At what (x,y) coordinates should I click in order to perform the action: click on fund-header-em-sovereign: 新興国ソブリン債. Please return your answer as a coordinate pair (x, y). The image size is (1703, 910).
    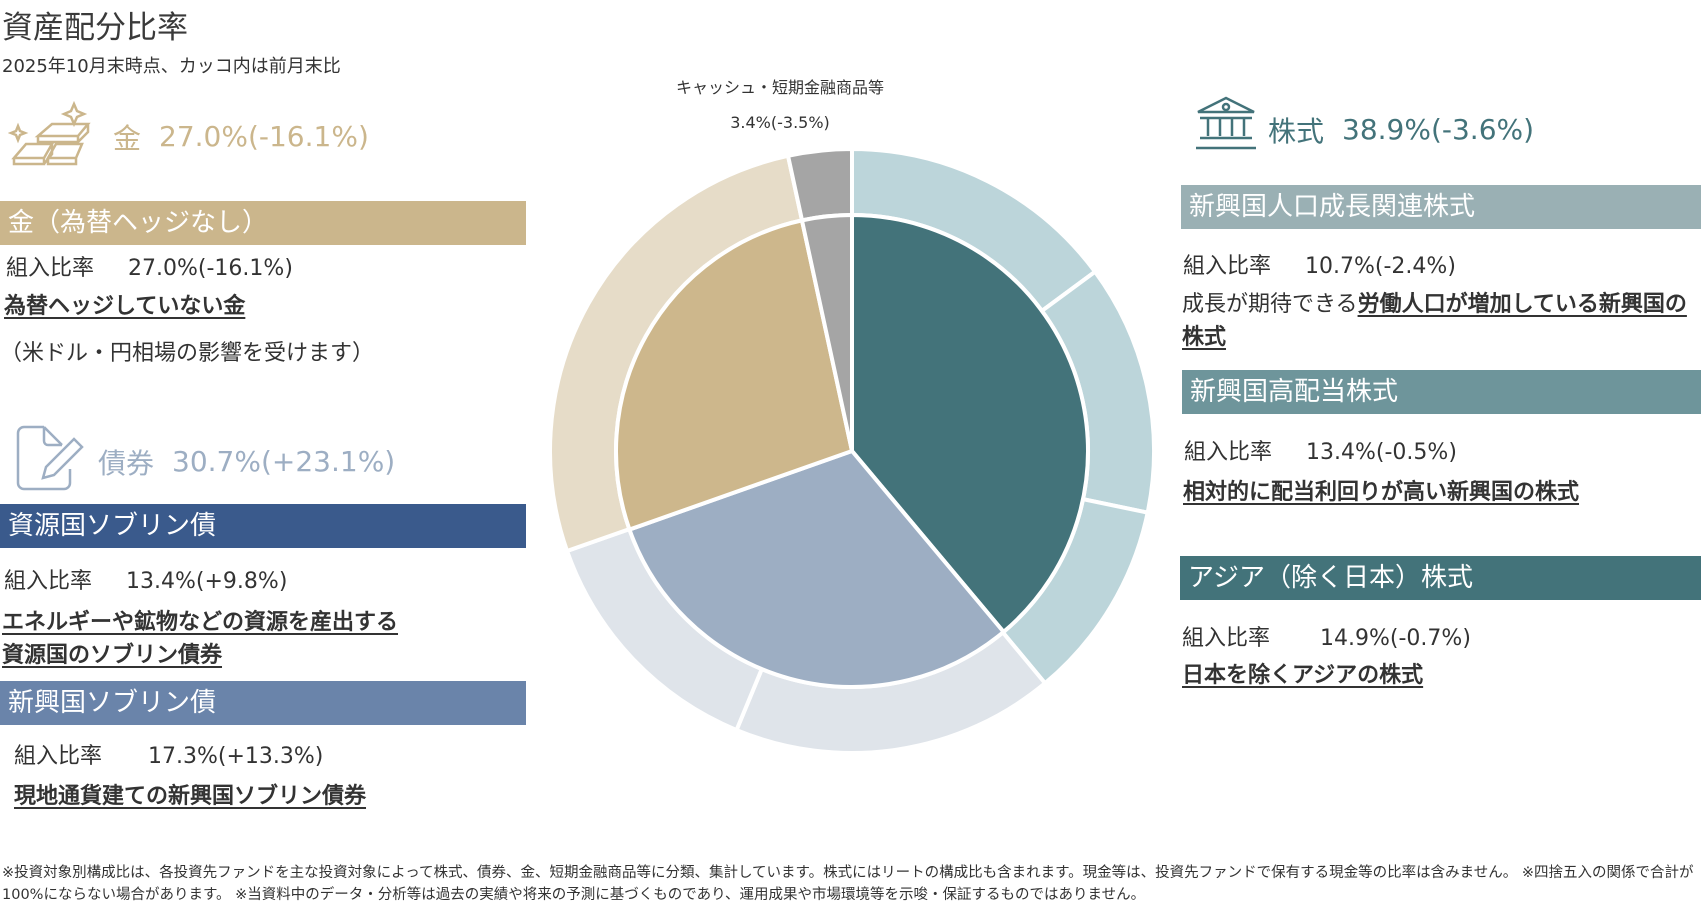
    Looking at the image, I should click on (263, 703).